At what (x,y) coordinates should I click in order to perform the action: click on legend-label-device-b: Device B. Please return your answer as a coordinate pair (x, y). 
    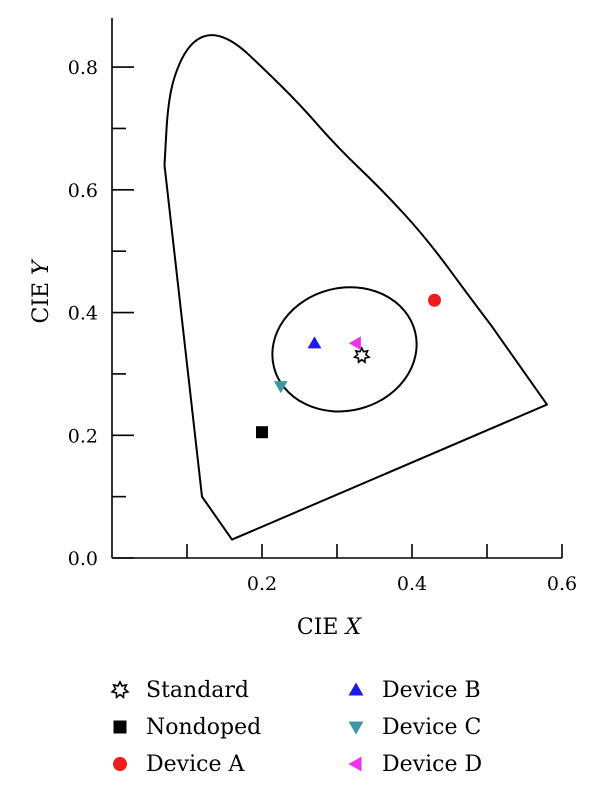
    Looking at the image, I should click on (431, 690).